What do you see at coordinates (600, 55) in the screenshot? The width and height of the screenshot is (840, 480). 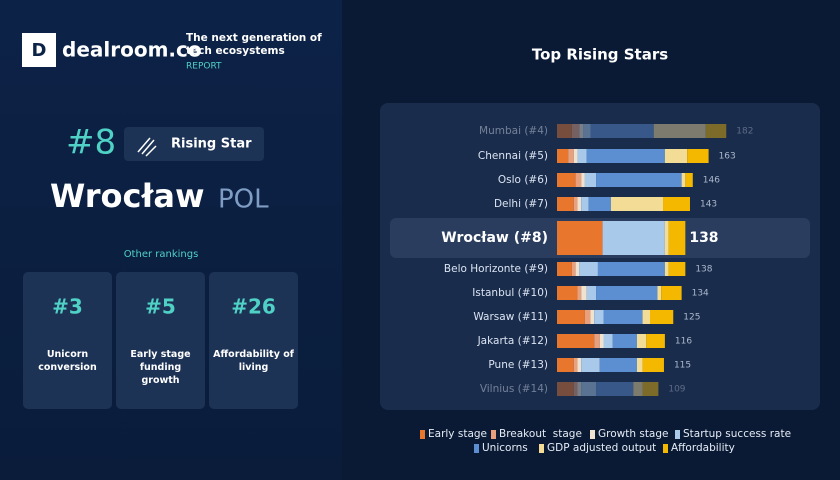 I see `chart-title: Top Rising Stars` at bounding box center [600, 55].